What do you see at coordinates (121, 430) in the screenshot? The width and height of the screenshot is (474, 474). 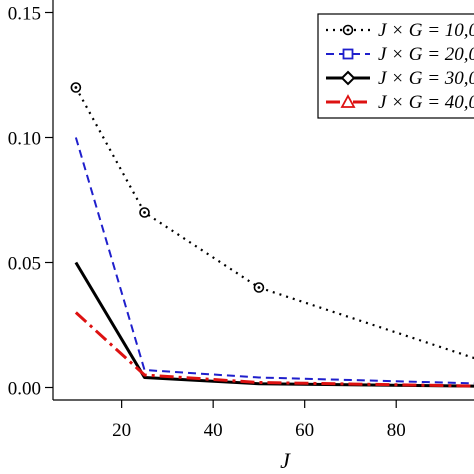 I see `x-tick-label: 20` at bounding box center [121, 430].